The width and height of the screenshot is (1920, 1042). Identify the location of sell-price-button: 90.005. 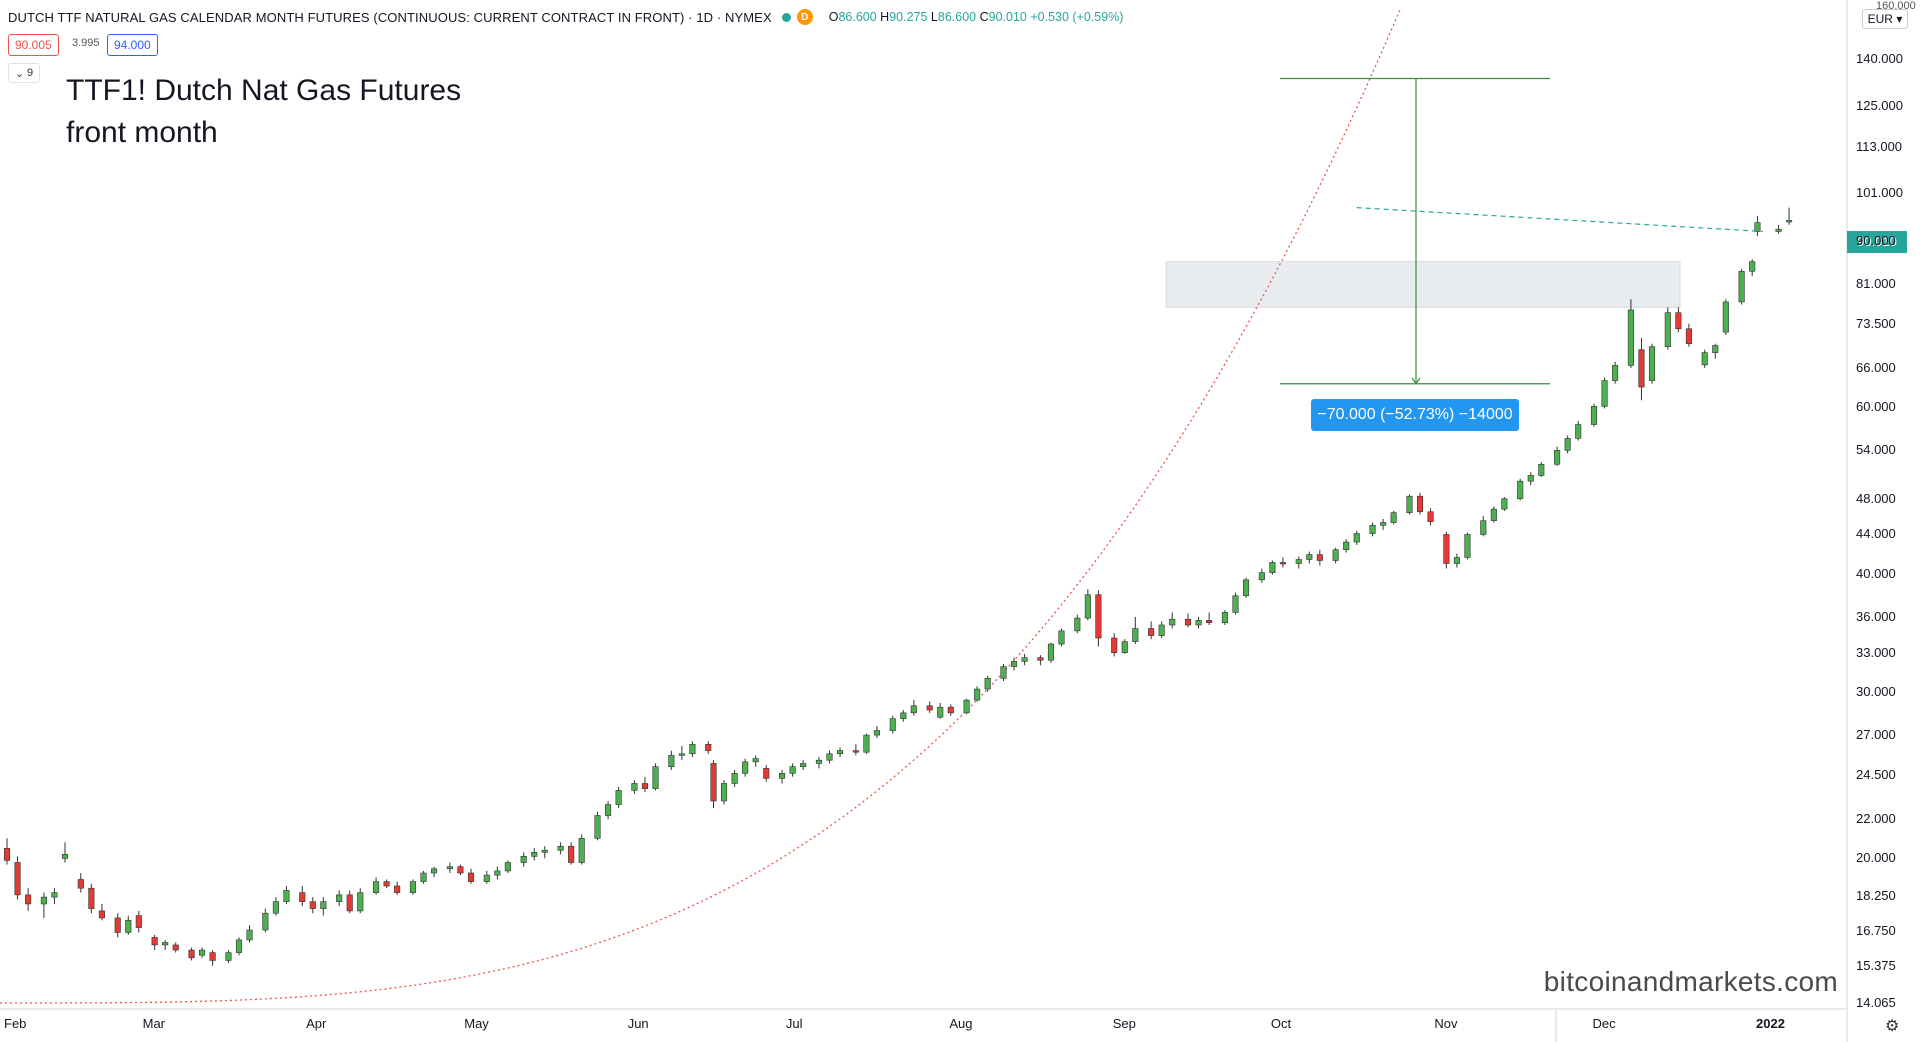
(33, 45).